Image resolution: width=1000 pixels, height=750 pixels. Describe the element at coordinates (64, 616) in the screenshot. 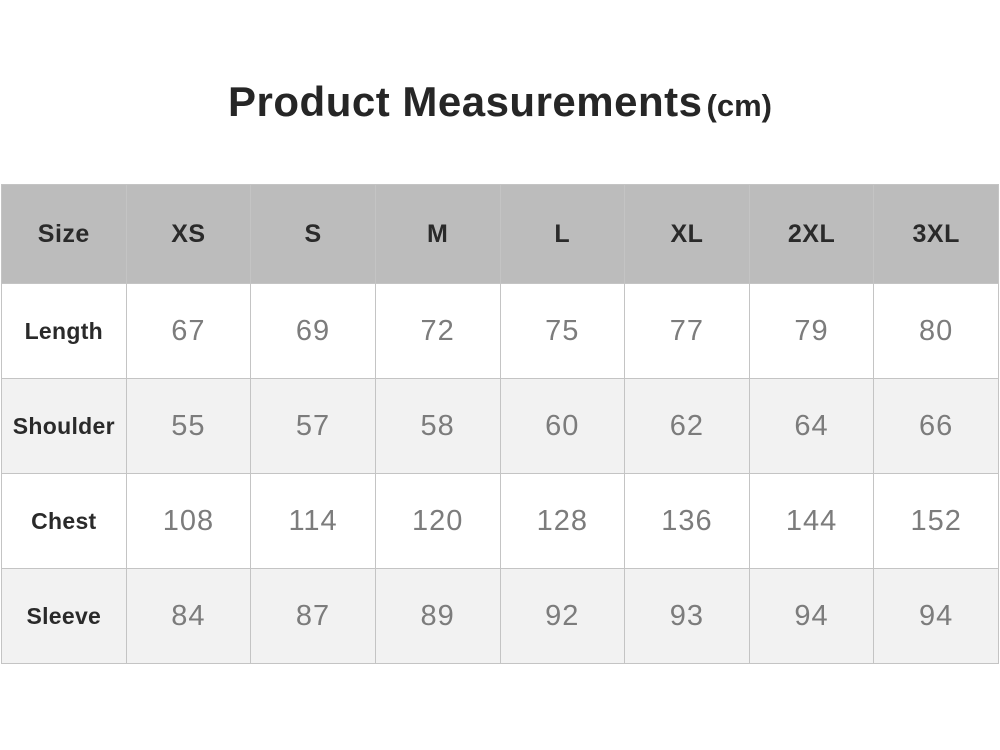

I see `row-label-sleeve: Sleeve` at that location.